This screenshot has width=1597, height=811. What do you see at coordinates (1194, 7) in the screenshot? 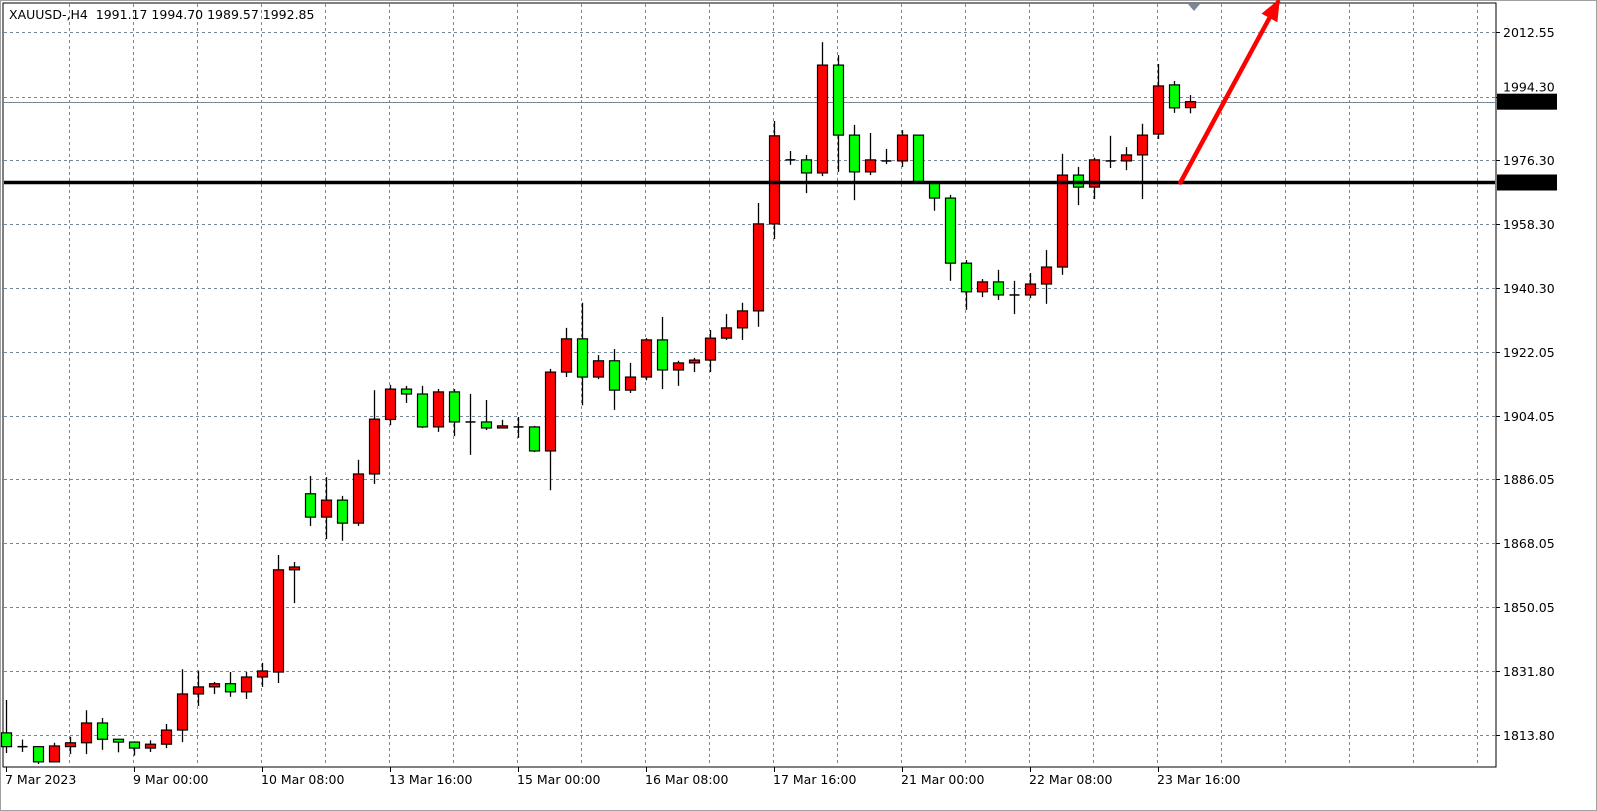
I see `chart-shift-marker-icon` at bounding box center [1194, 7].